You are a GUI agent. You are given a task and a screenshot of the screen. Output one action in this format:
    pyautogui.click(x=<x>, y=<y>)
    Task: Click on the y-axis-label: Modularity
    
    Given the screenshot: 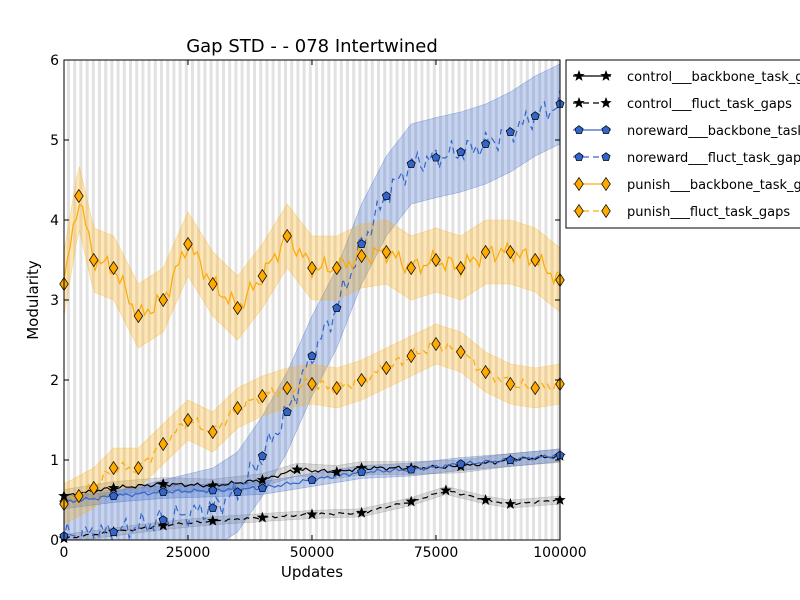 What is the action you would take?
    pyautogui.click(x=33, y=300)
    